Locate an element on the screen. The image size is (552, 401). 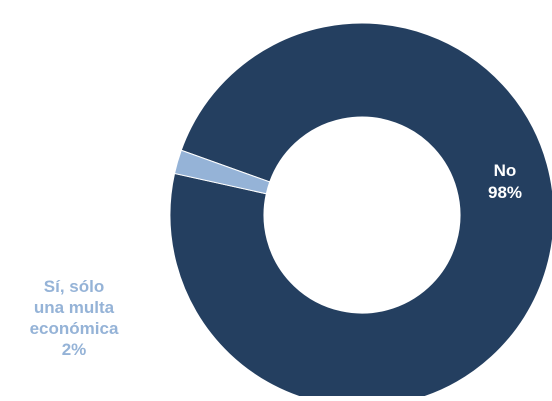
donut-slice-si-multa is located at coordinates (222, 172).